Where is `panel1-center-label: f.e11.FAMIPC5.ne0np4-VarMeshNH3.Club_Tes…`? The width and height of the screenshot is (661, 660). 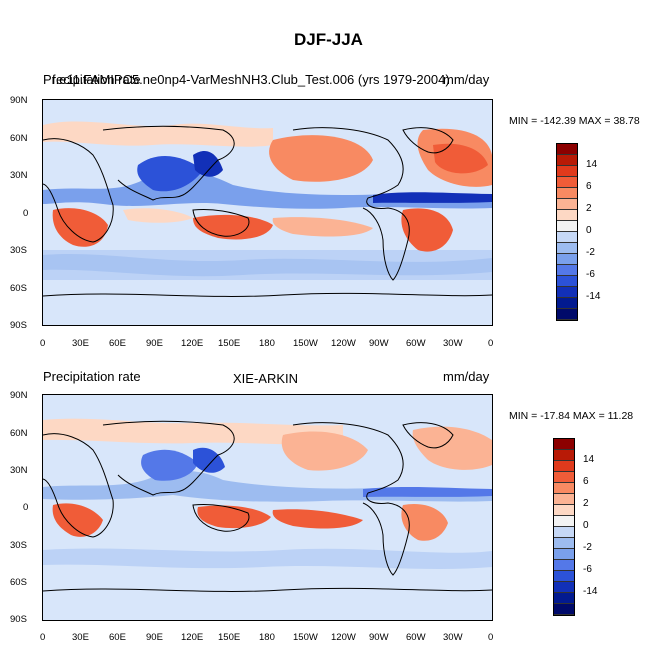 panel1-center-label: f.e11.FAMIPC5.ne0np4-VarMeshNH3.Club_Tes… is located at coordinates (251, 79).